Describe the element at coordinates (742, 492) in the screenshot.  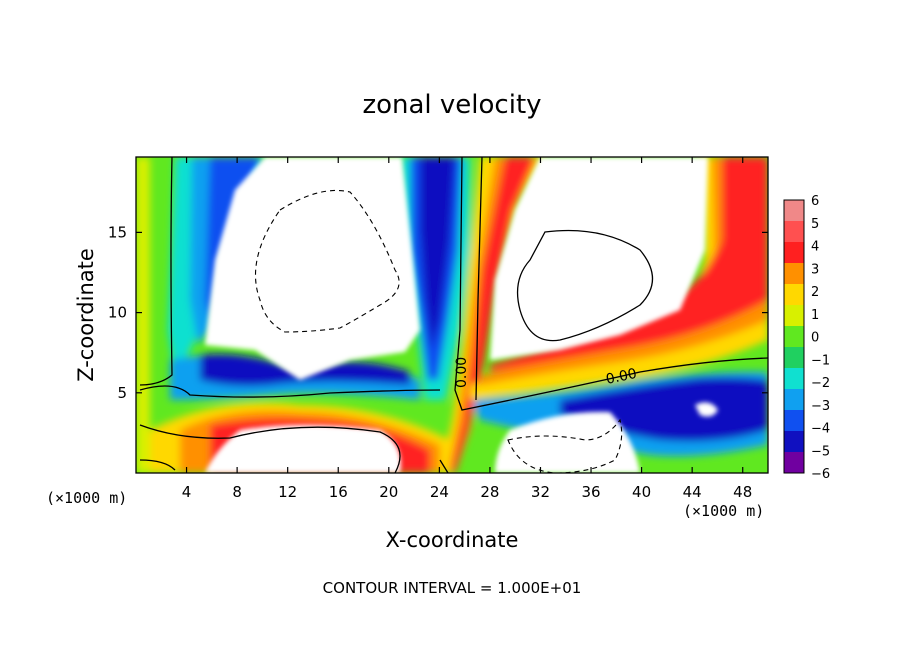
I see `x-tick-label: 48` at that location.